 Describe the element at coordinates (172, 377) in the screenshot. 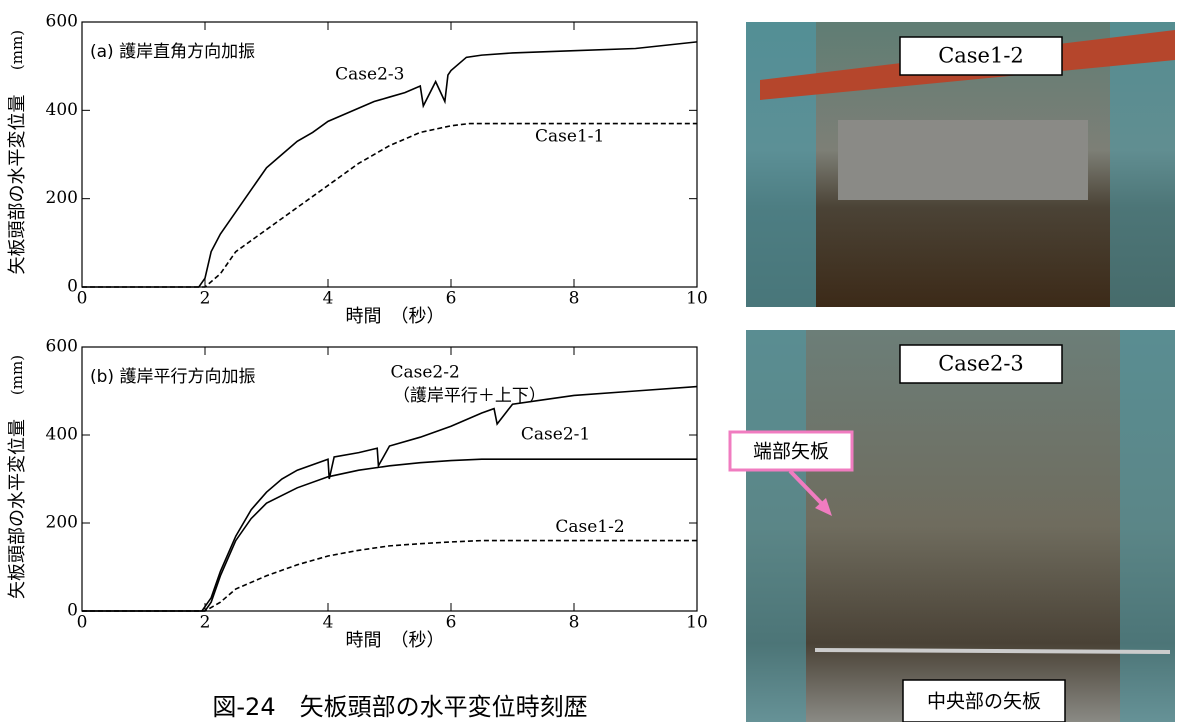

I see `panel-label: (b) 護岸平行方向加振` at that location.